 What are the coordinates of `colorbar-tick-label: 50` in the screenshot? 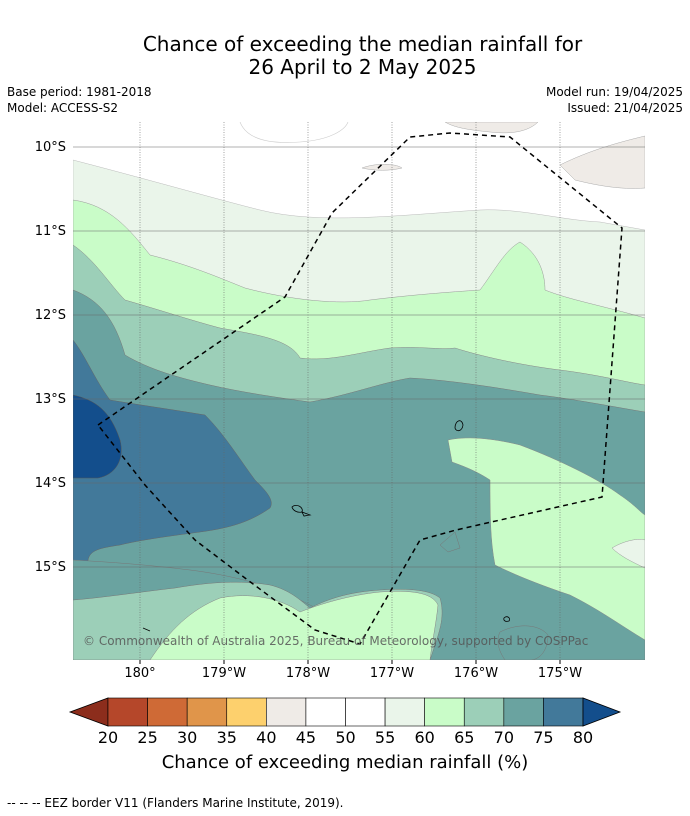 It's located at (345, 737).